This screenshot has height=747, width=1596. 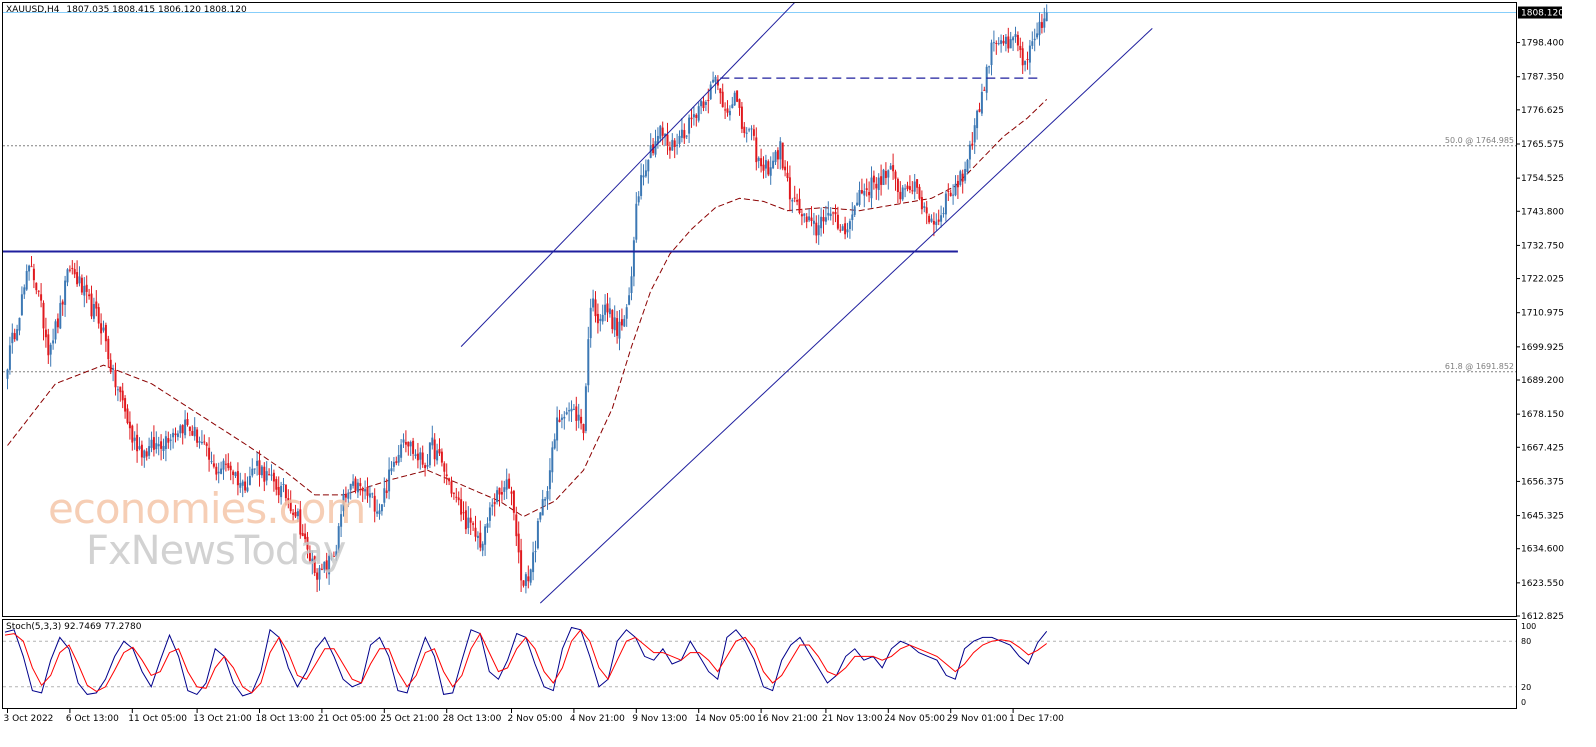 I want to click on time-tick-label: 18 Oct 13:00, so click(x=285, y=719).